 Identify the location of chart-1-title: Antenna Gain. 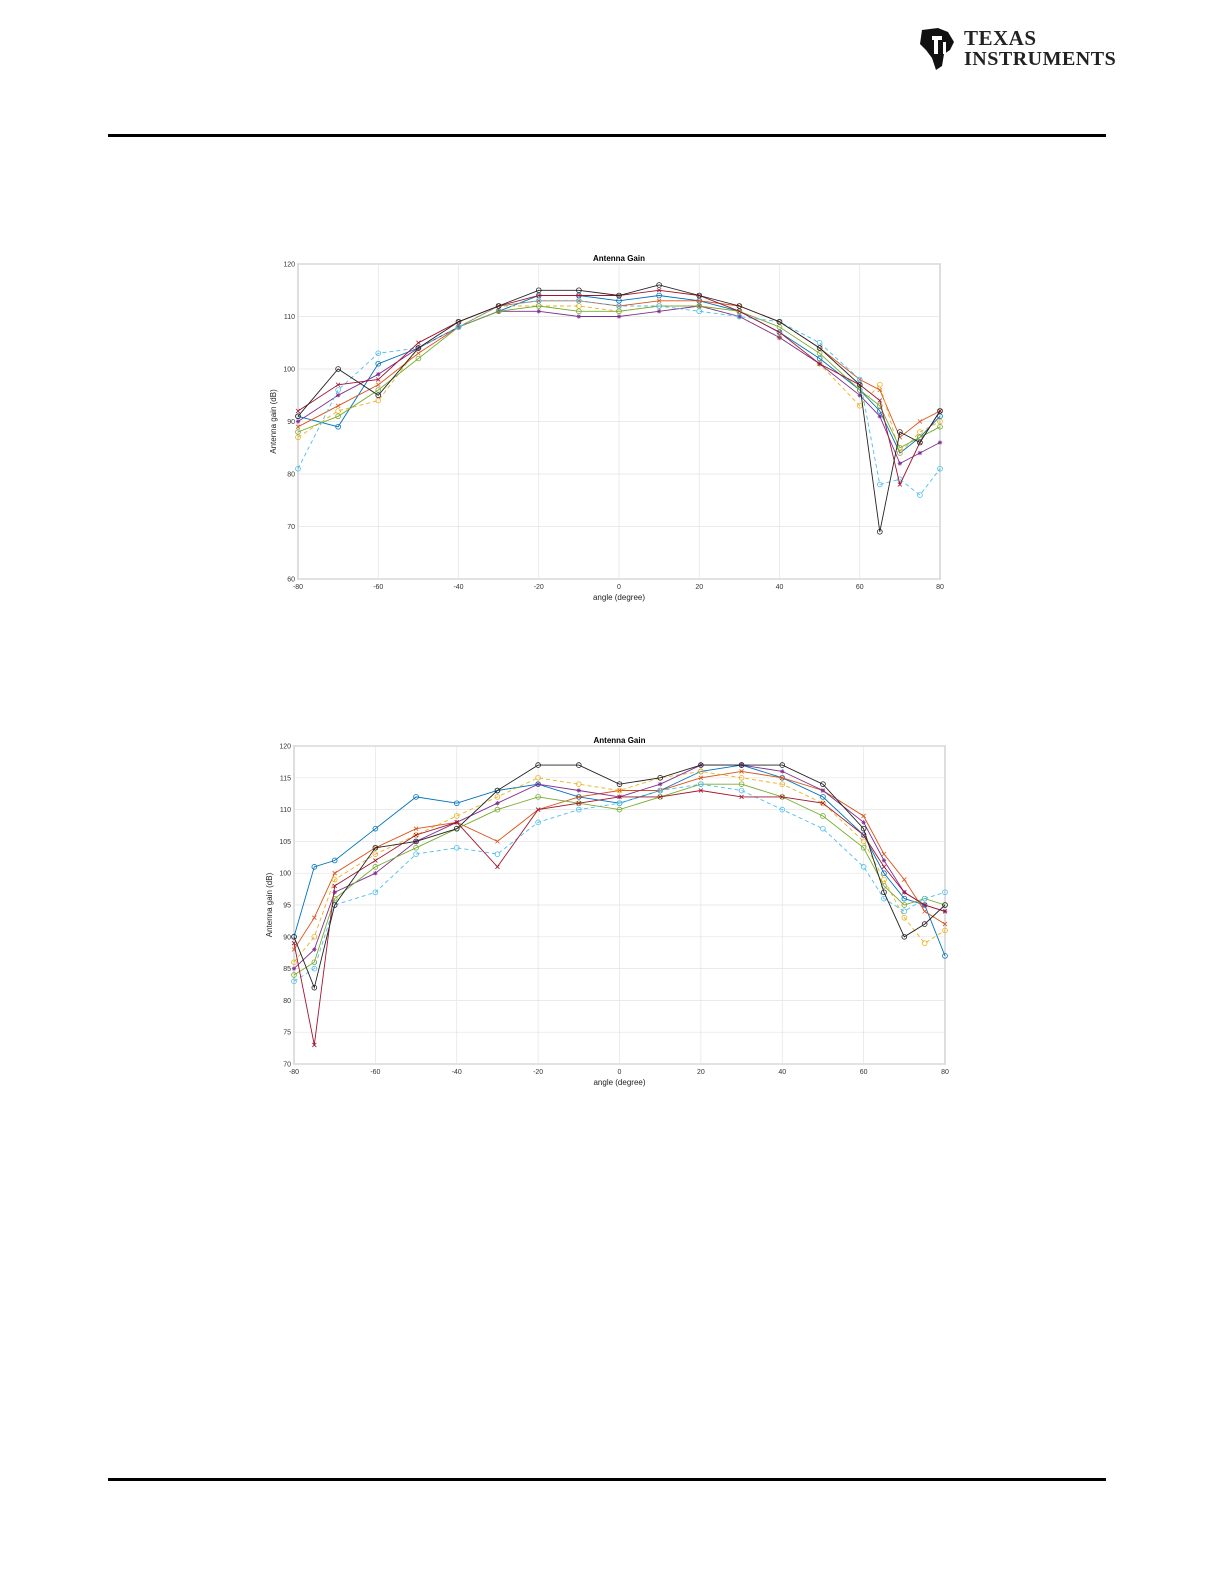
(619, 258).